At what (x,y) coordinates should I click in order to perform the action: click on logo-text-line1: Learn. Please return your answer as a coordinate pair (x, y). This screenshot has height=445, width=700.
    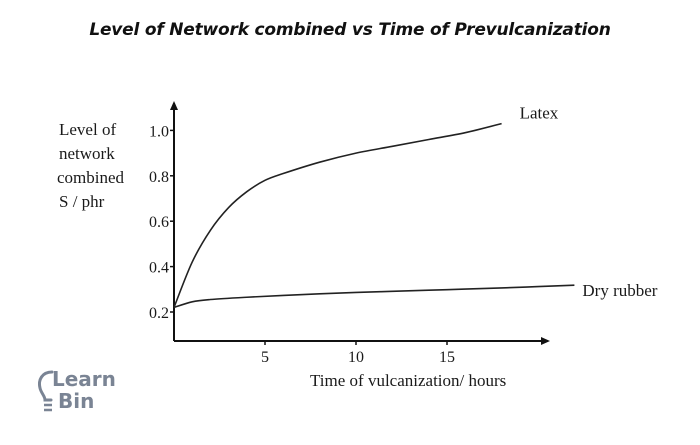
    Looking at the image, I should click on (84, 379).